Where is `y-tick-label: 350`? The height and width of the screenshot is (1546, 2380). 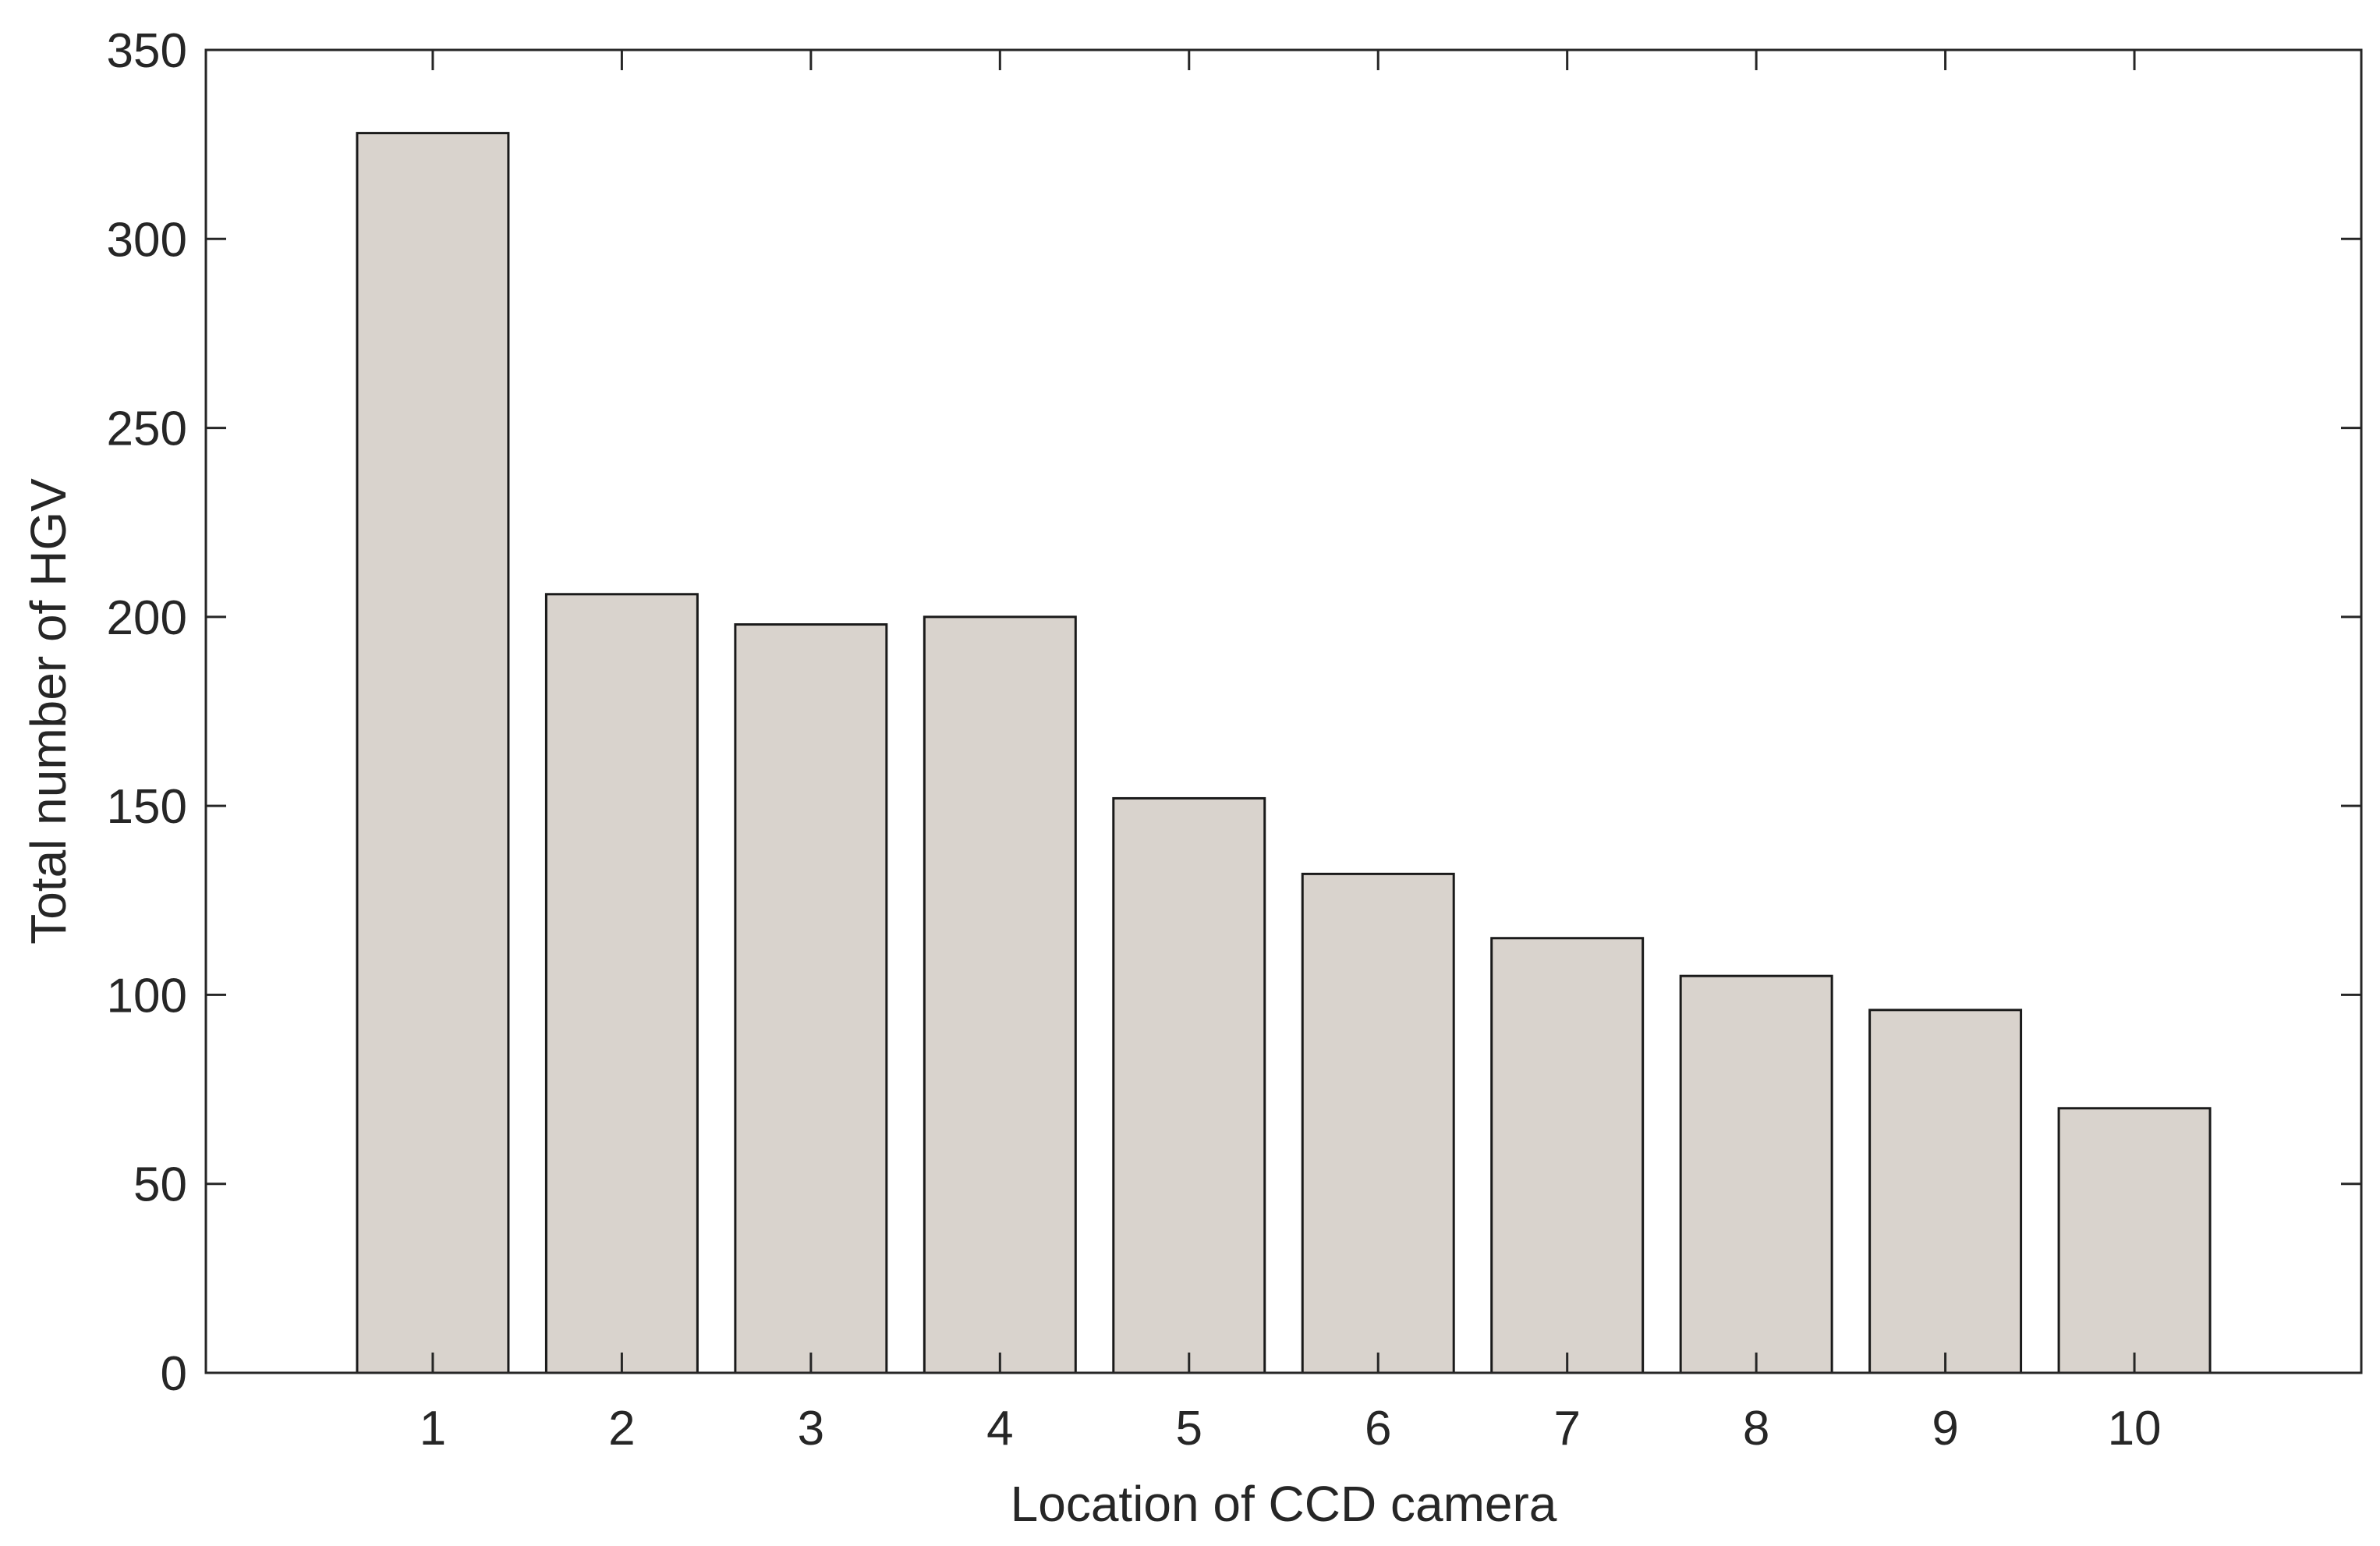 y-tick-label: 350 is located at coordinates (147, 51).